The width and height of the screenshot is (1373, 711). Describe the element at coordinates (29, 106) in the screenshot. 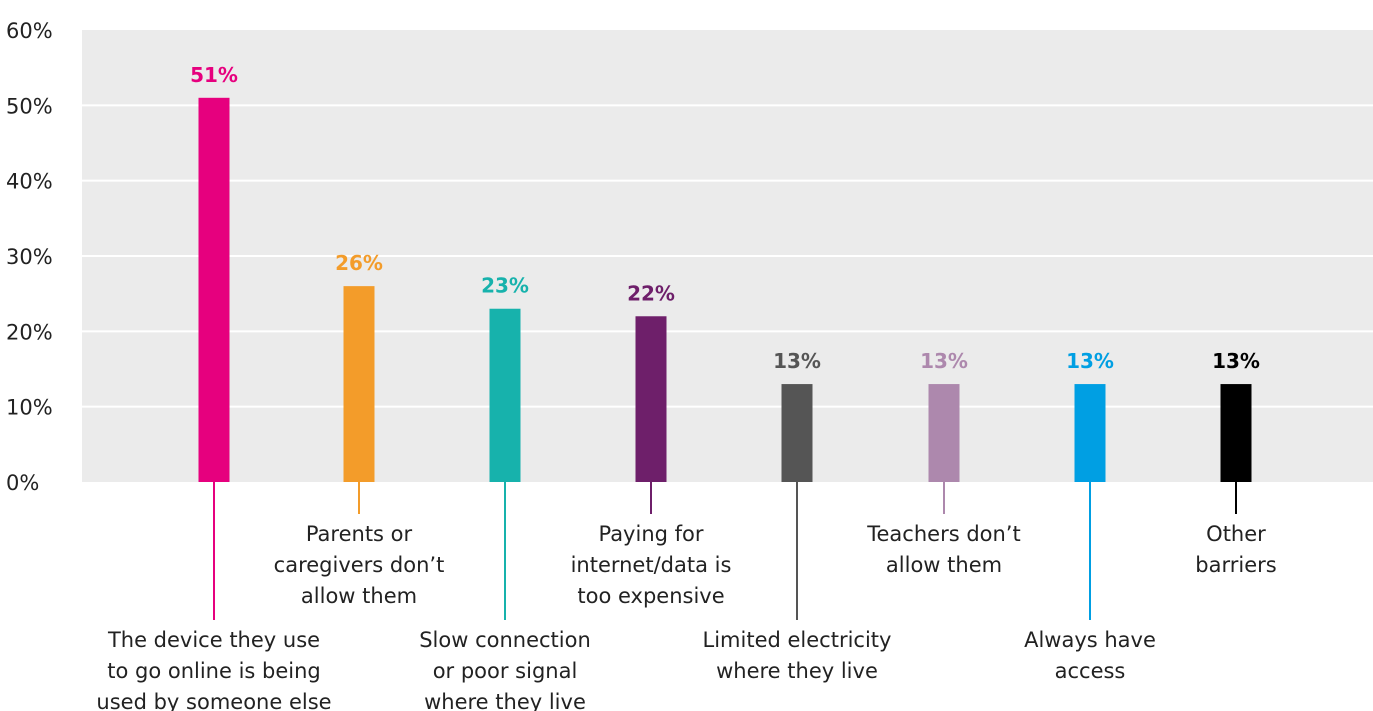

I see `y-tick-label: 50%` at that location.